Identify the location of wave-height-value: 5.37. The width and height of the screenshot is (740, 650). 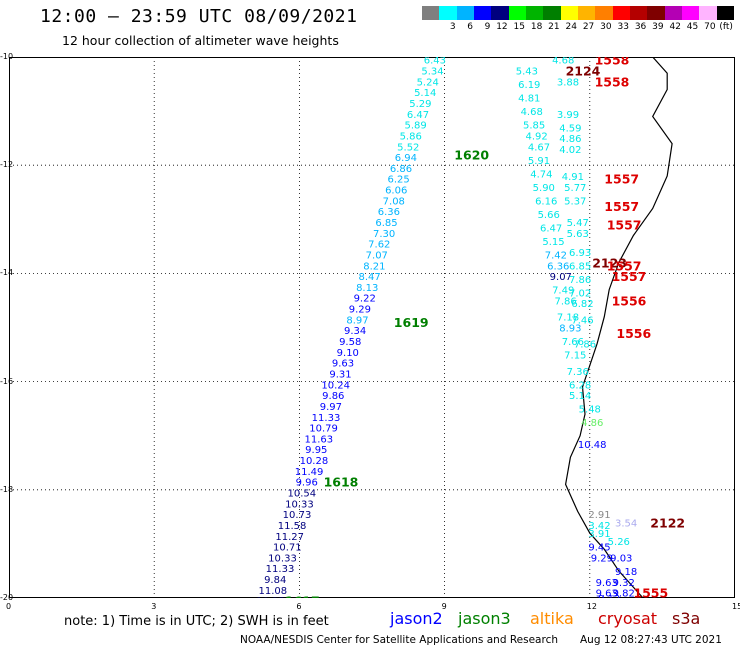
(575, 201).